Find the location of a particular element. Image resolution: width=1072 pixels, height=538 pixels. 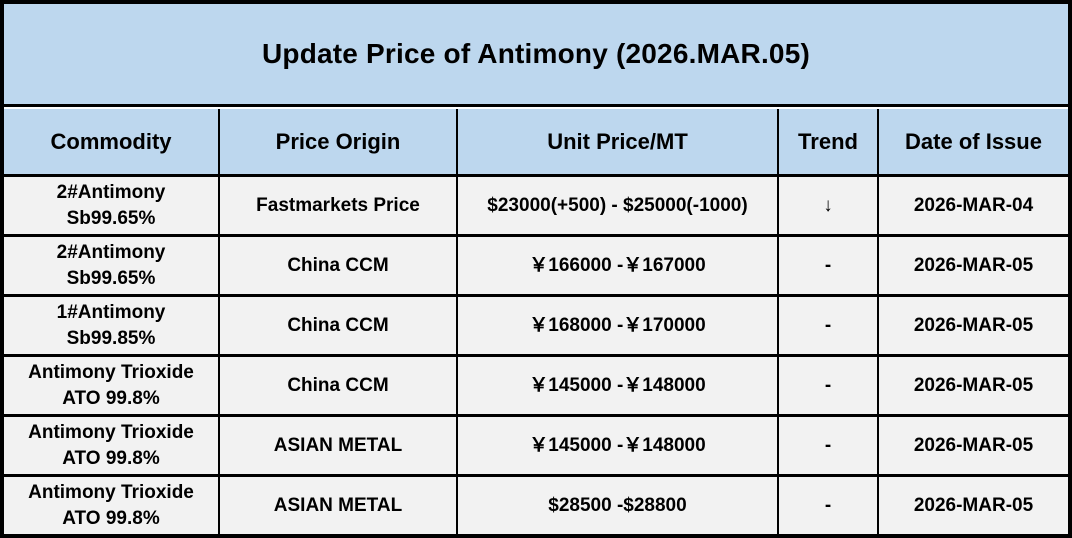

date-of-issue-cell: 2026-MAR-04 is located at coordinates (973, 205).